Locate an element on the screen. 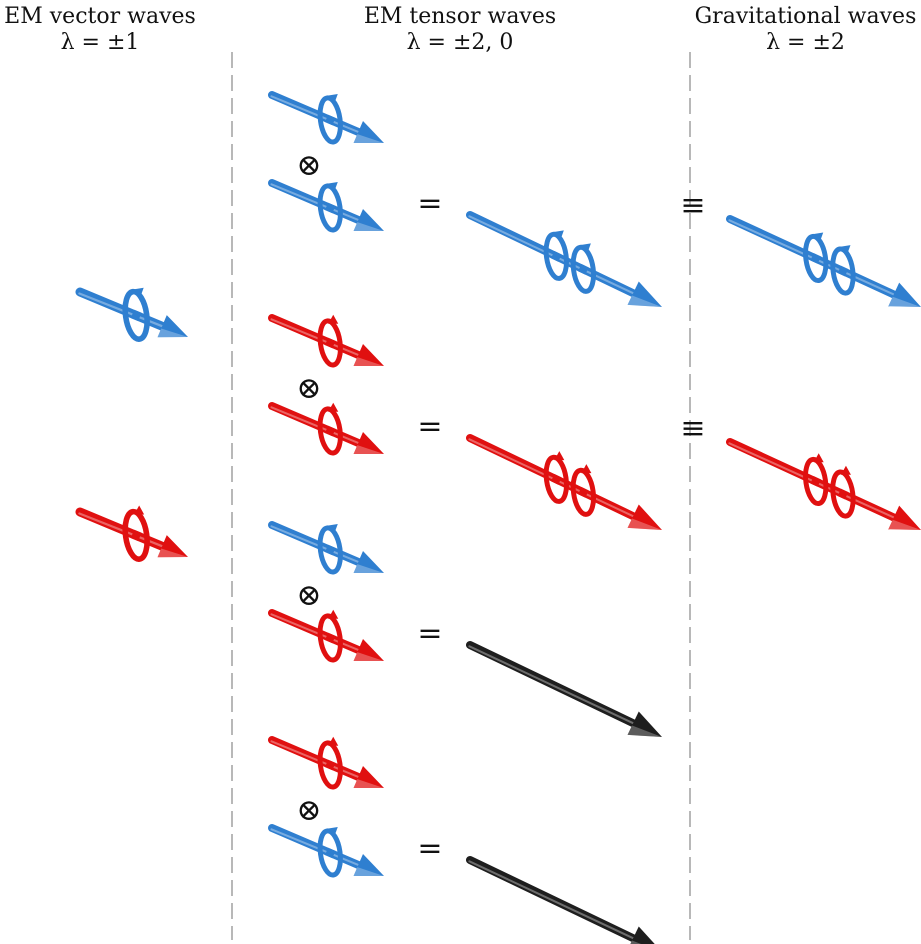  product-1-factor-2-arrow-coil-arrow is located at coordinates (332, 187).